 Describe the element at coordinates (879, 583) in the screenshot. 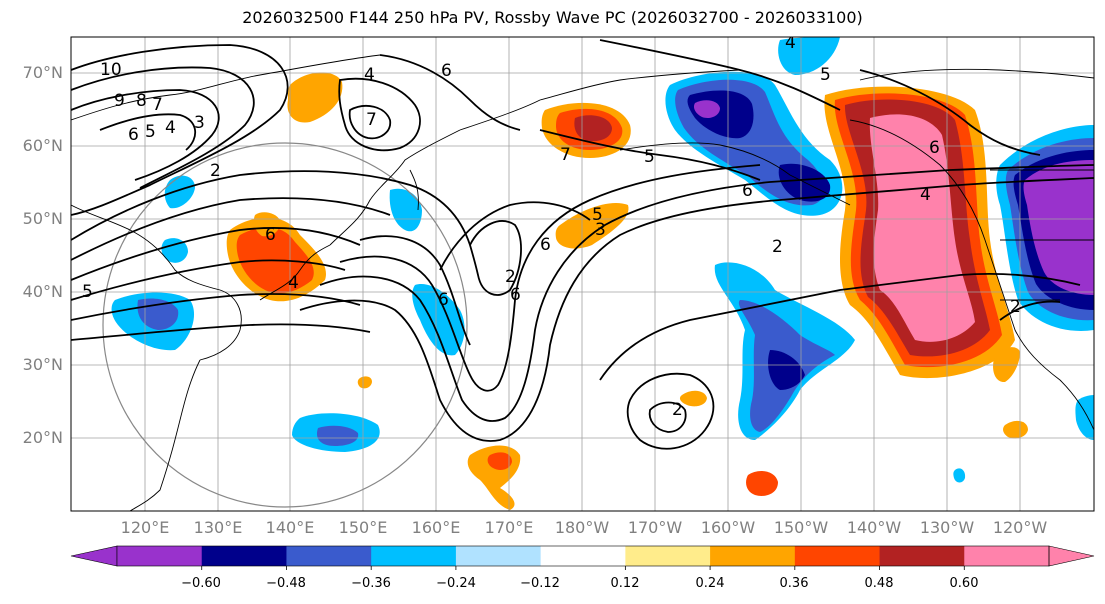

I see `colorbar-tick: 0.48` at that location.